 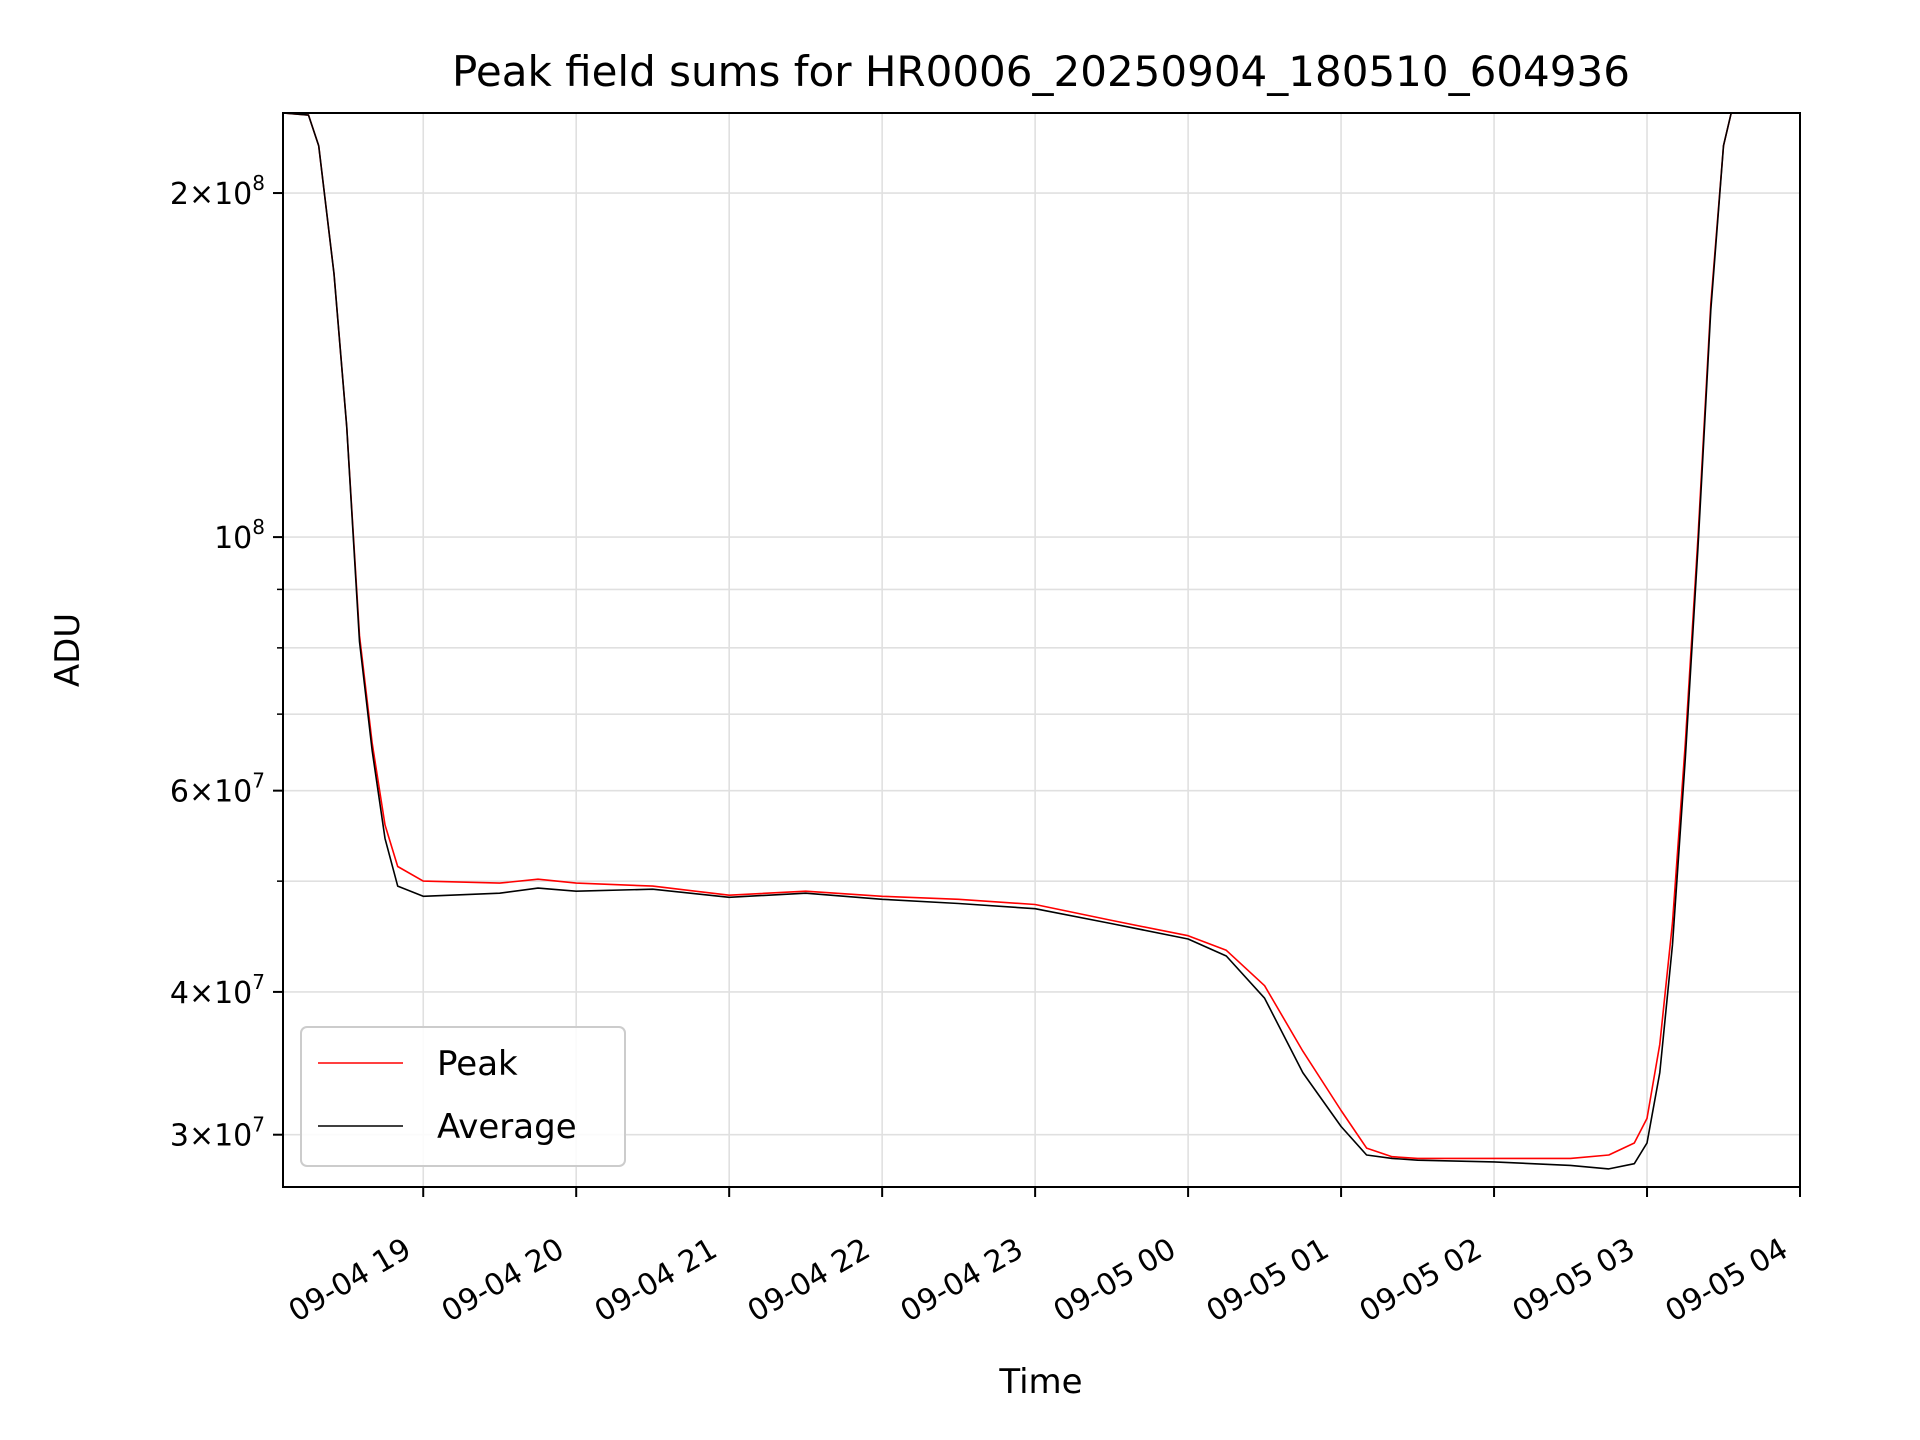 I want to click on y-tick-label: 108, so click(x=239, y=535).